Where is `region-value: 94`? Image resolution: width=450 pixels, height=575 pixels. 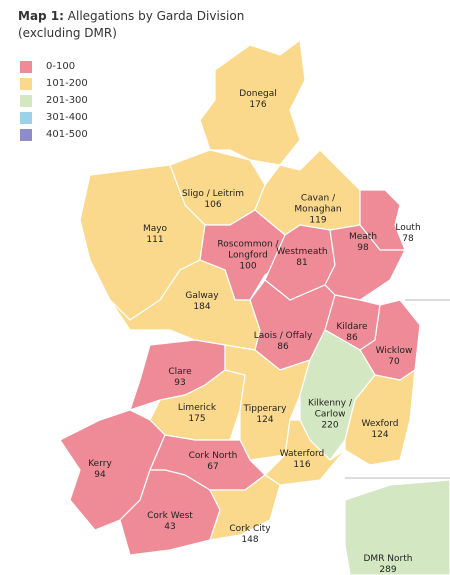
region-value: 94 is located at coordinates (100, 475).